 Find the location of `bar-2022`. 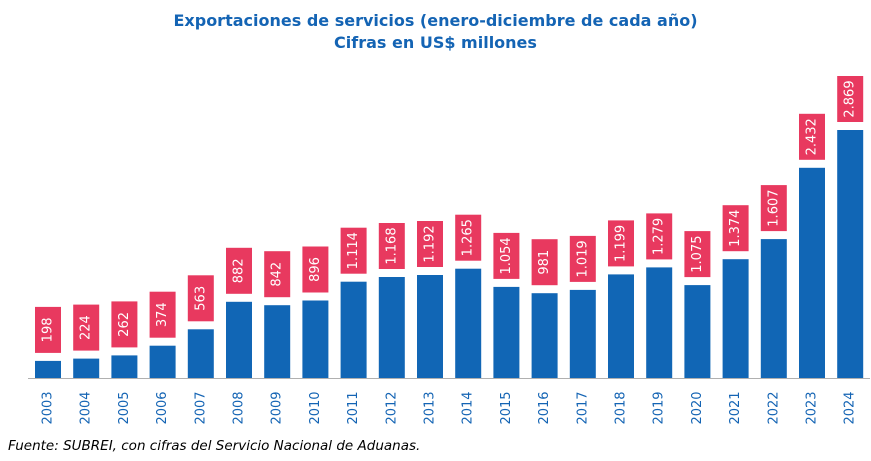

bar-2022 is located at coordinates (773, 308).